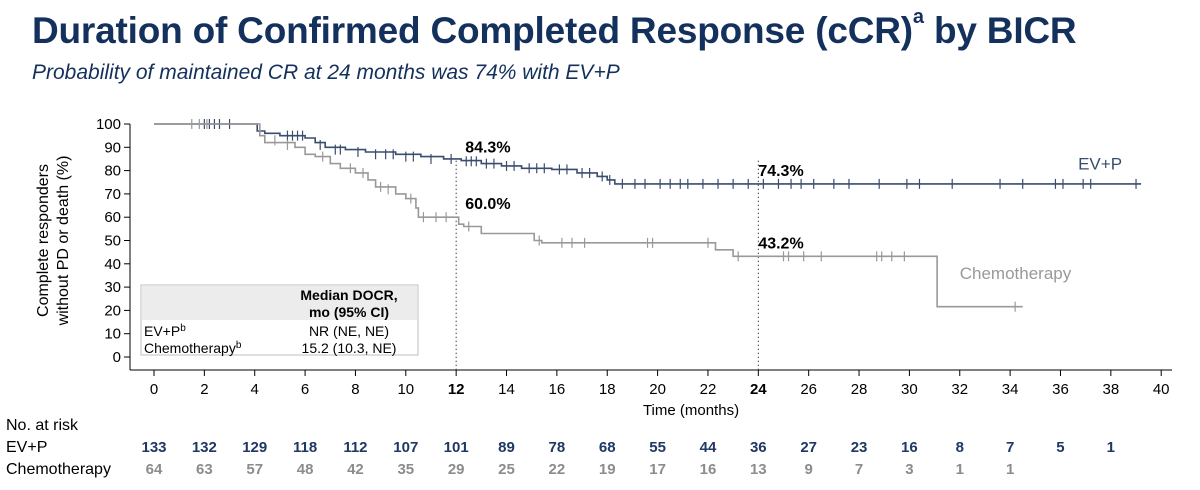 The image size is (1200, 490). I want to click on at-risk-value: 55, so click(657, 447).